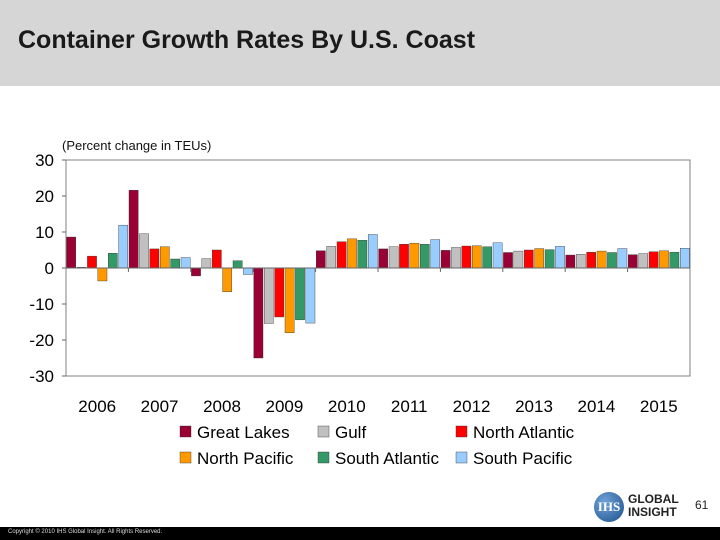  What do you see at coordinates (44, 160) in the screenshot?
I see `y-tick-label: 30` at bounding box center [44, 160].